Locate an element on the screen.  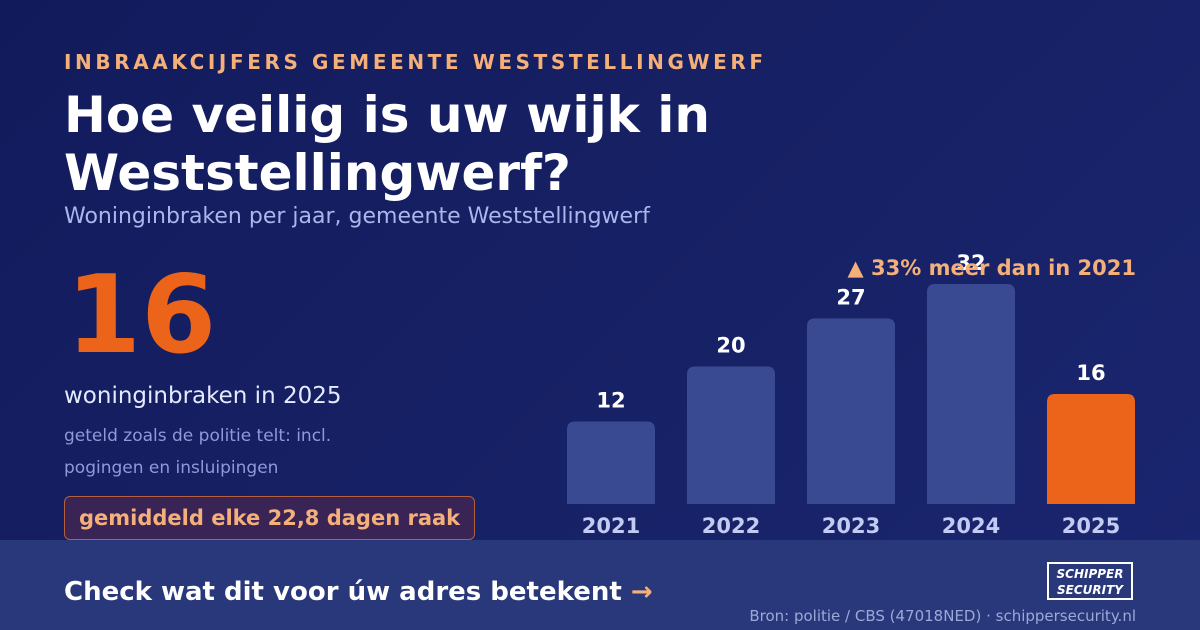
kicker: INBRAAKCIJFERS GEMEENTE WESTSTELLINGWERF is located at coordinates (415, 62).